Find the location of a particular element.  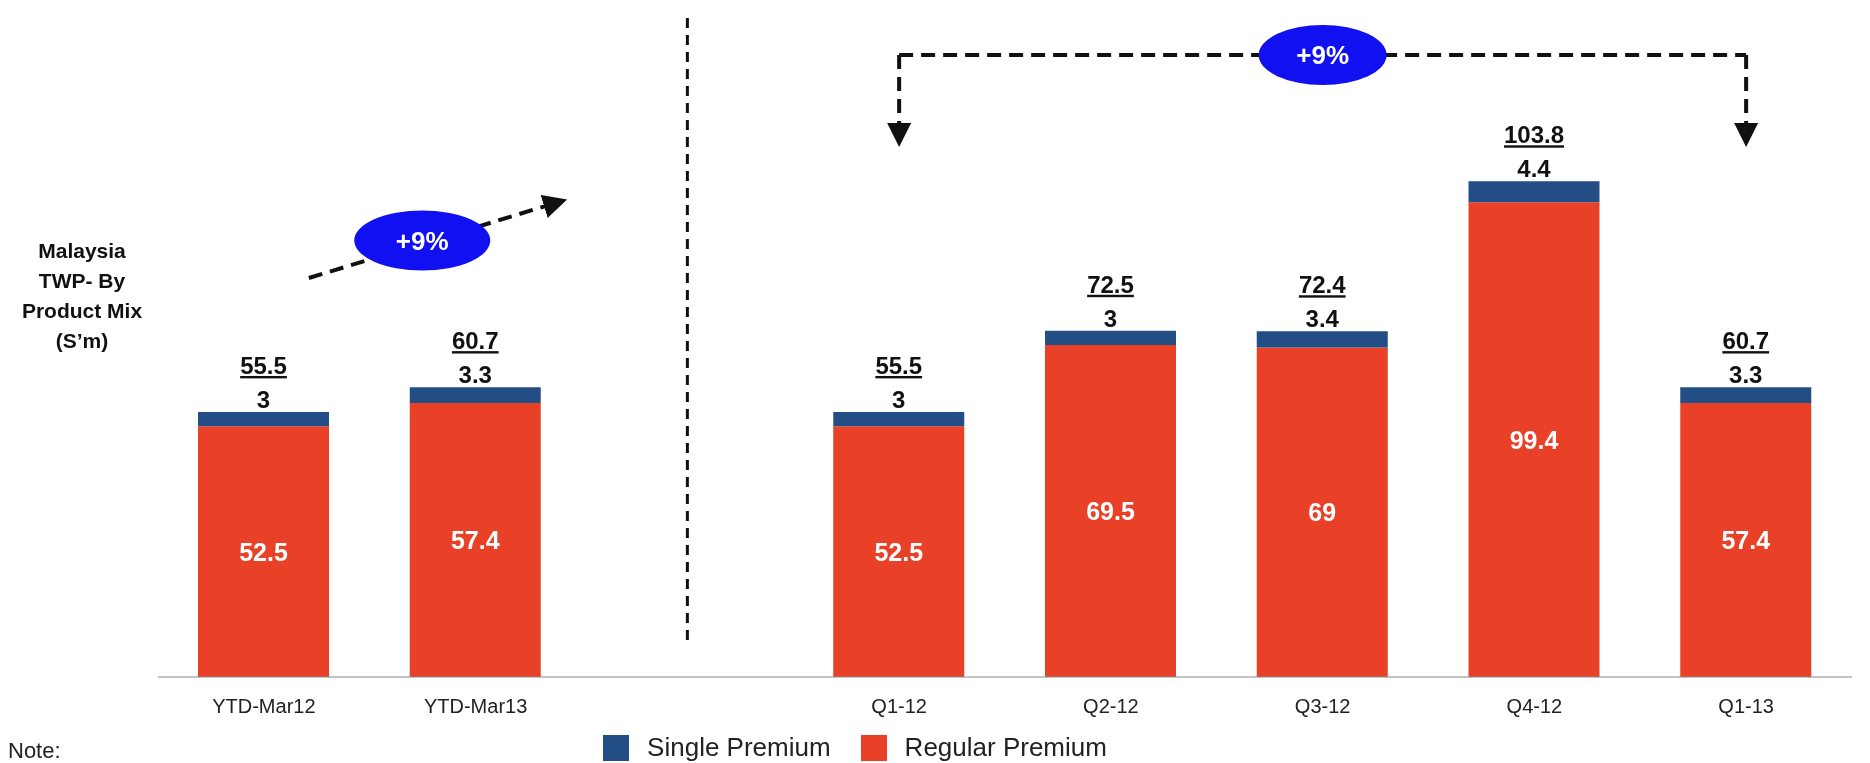

total-label: 103.8 is located at coordinates (1534, 135).